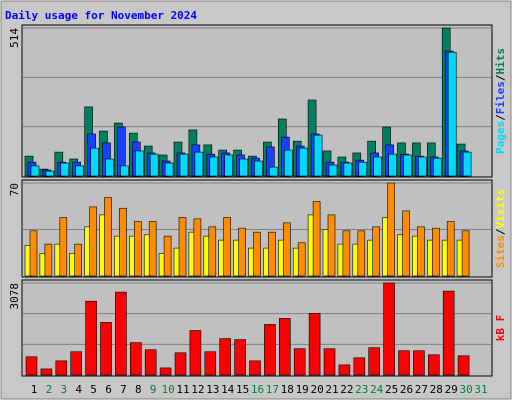  What do you see at coordinates (14, 296) in the screenshot?
I see `y-tick-label: 3078` at bounding box center [14, 296].